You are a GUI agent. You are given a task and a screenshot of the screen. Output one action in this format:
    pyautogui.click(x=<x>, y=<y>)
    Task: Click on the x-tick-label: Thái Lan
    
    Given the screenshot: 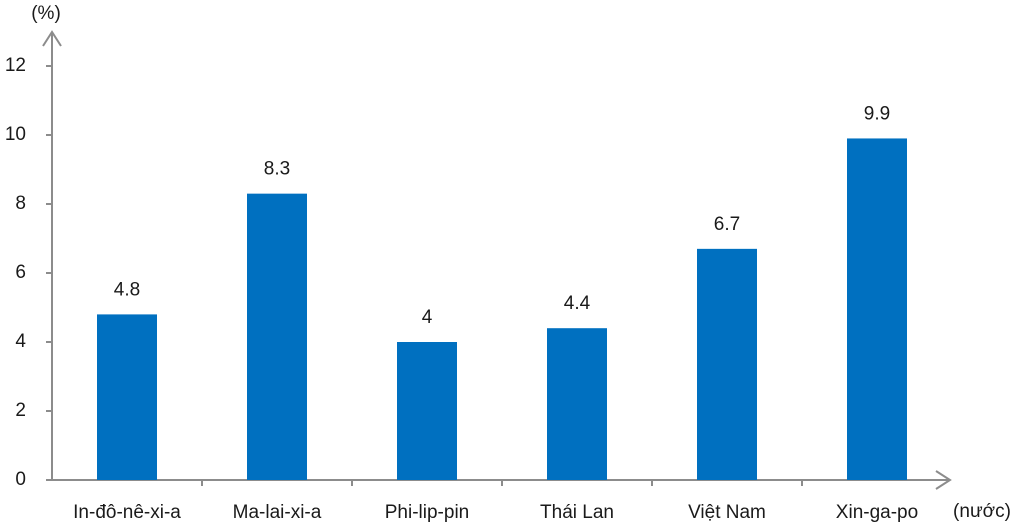 What is the action you would take?
    pyautogui.click(x=577, y=512)
    